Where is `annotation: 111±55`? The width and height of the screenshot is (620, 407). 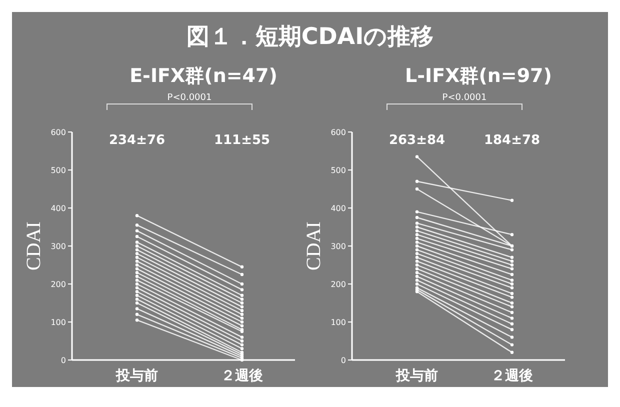
annotation: 111±55 is located at coordinates (242, 140).